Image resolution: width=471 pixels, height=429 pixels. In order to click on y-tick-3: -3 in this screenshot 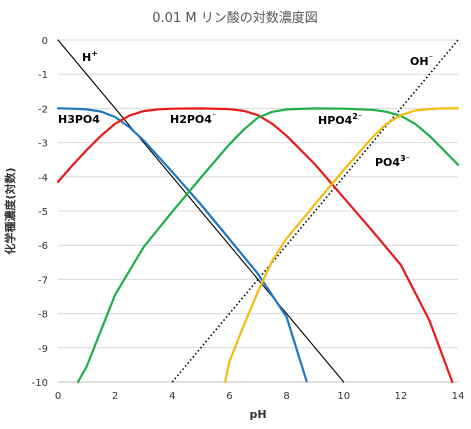, I will do `click(43, 144)`.